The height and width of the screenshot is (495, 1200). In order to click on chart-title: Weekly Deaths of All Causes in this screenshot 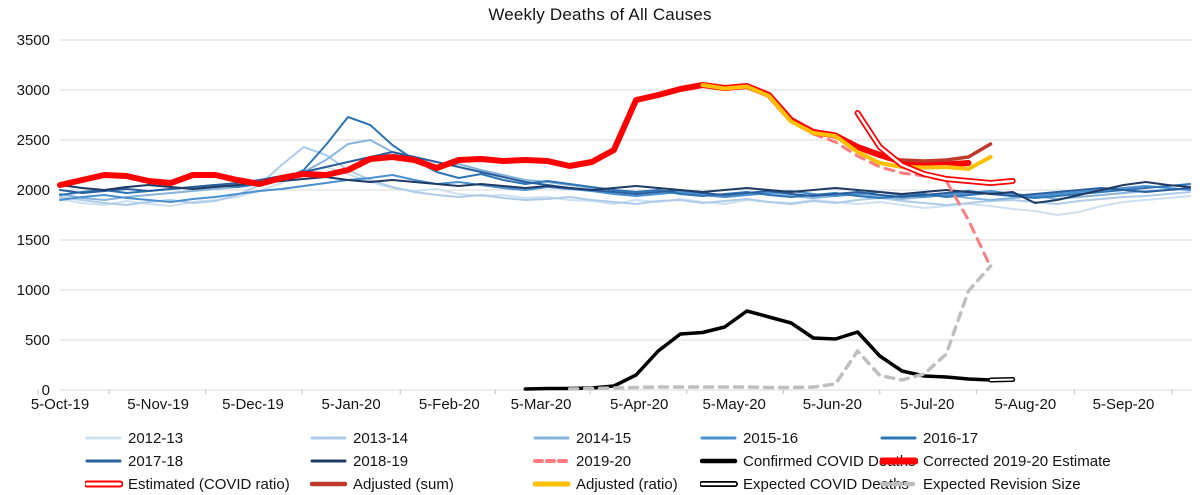, I will do `click(600, 14)`.